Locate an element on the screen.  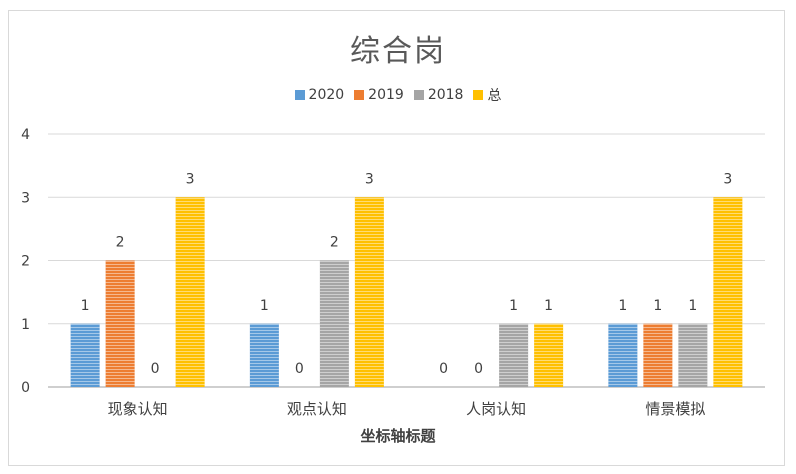
y-tick-label: 2 is located at coordinates (25, 262).